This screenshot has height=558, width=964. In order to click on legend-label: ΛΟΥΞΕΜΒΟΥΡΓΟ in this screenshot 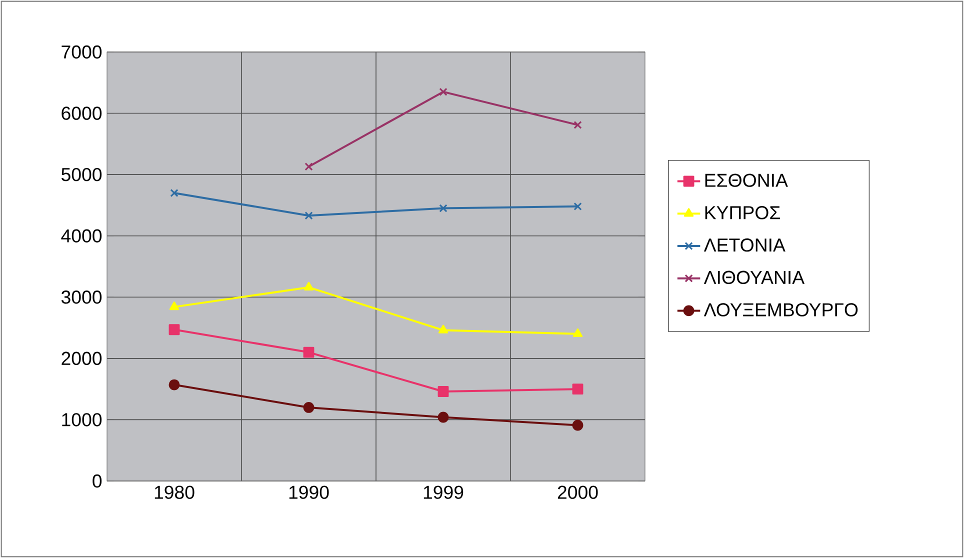, I will do `click(781, 309)`.